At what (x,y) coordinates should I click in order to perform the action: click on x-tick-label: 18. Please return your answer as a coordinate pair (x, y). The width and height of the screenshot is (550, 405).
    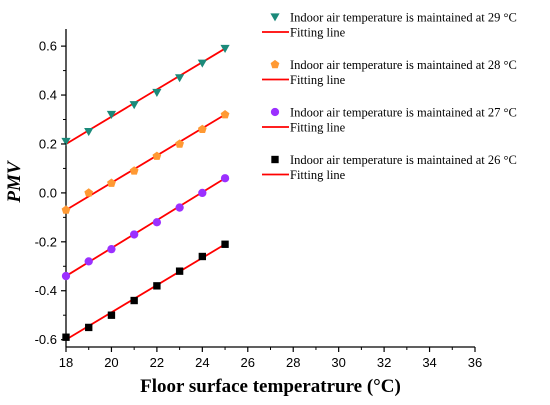
    Looking at the image, I should click on (66, 362).